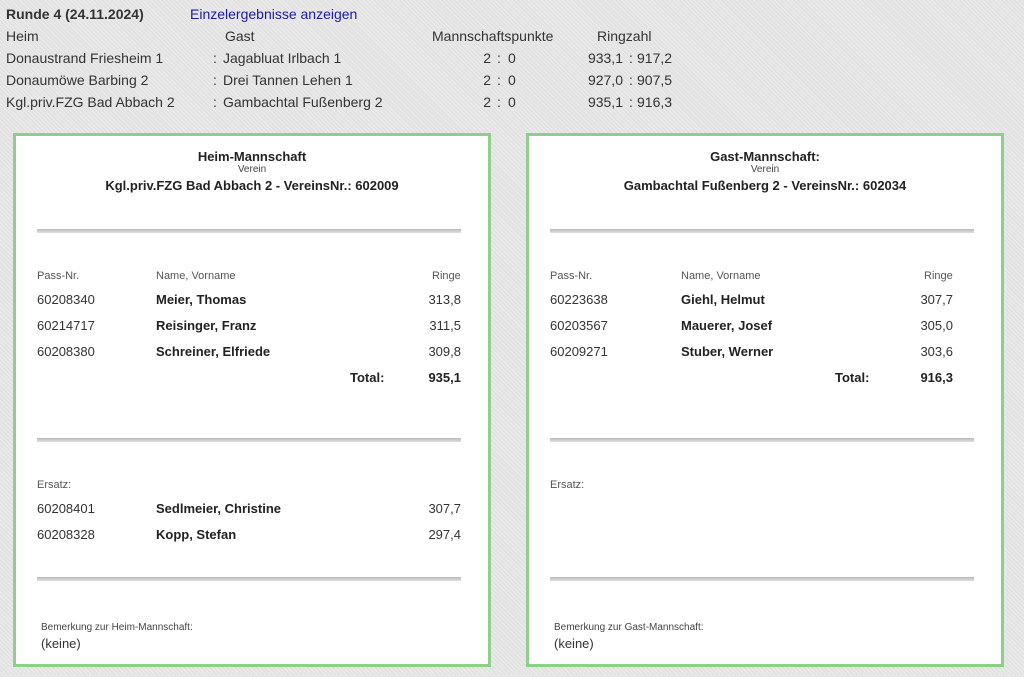 The width and height of the screenshot is (1024, 677). I want to click on shooter-rings: 305,0, so click(936, 325).